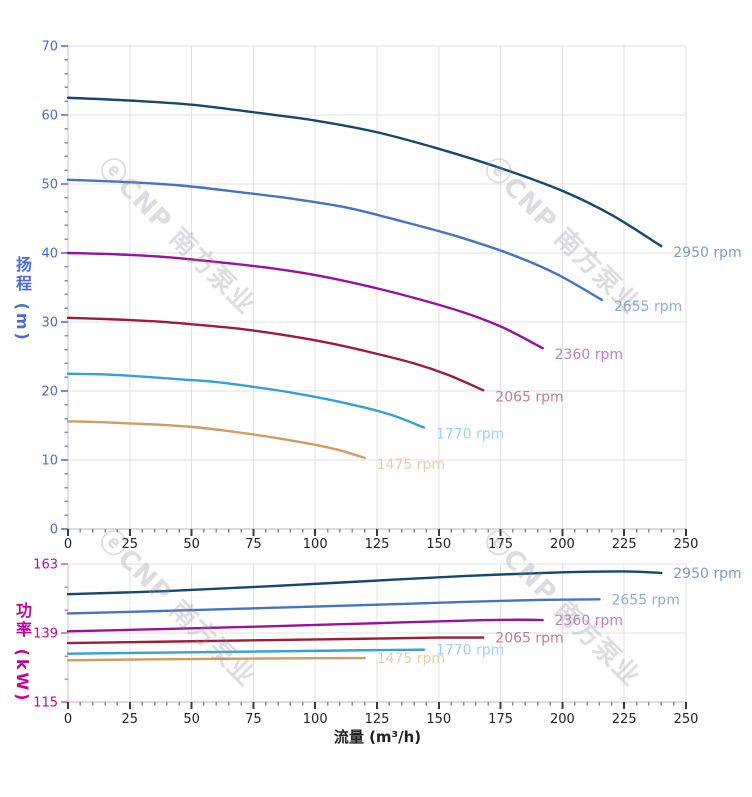 This screenshot has height=797, width=752. I want to click on y-tick-label: 10, so click(49, 461).